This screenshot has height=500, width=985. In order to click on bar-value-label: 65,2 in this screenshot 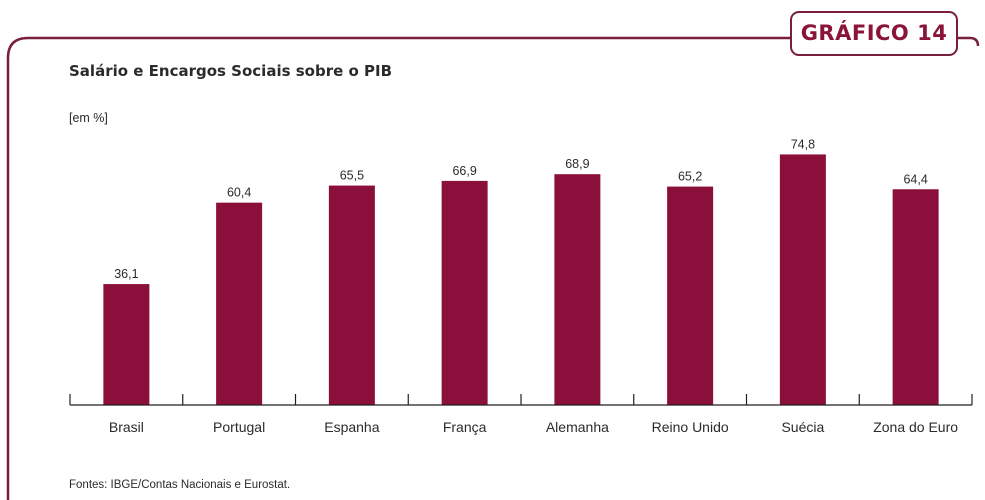, I will do `click(690, 177)`.